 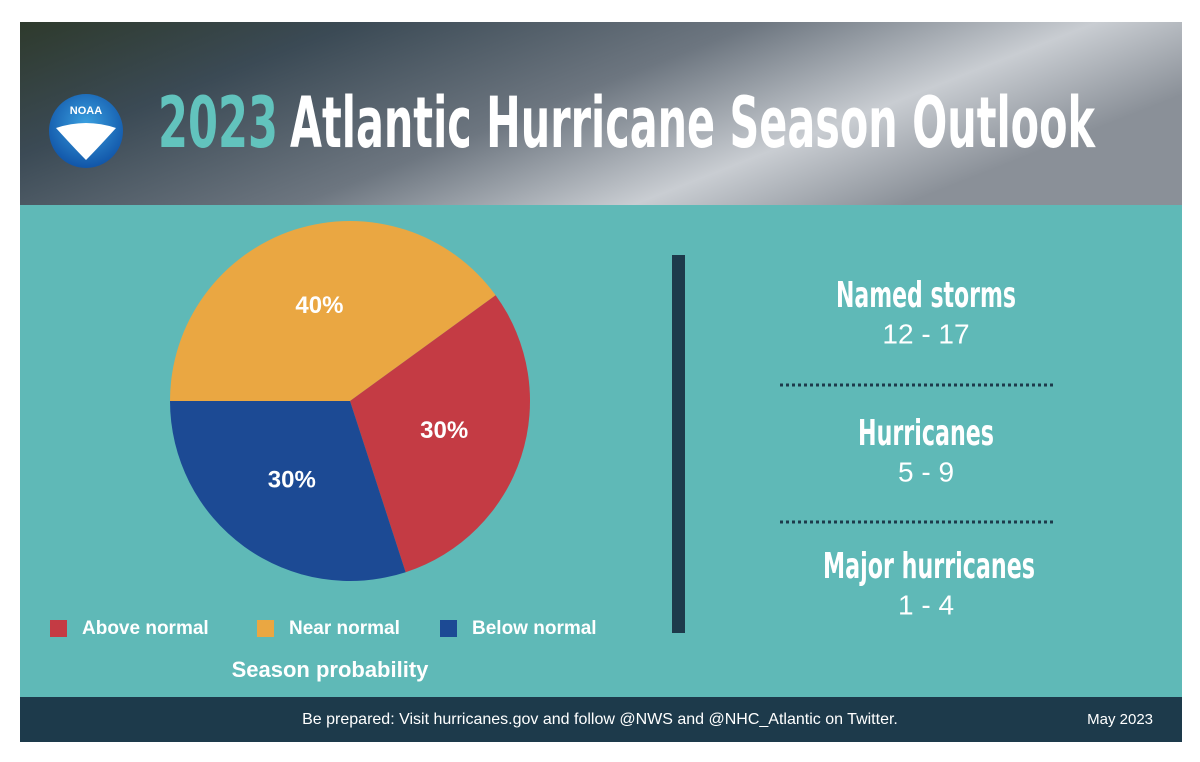 I want to click on stat-label: Major hurricanes, so click(x=929, y=566).